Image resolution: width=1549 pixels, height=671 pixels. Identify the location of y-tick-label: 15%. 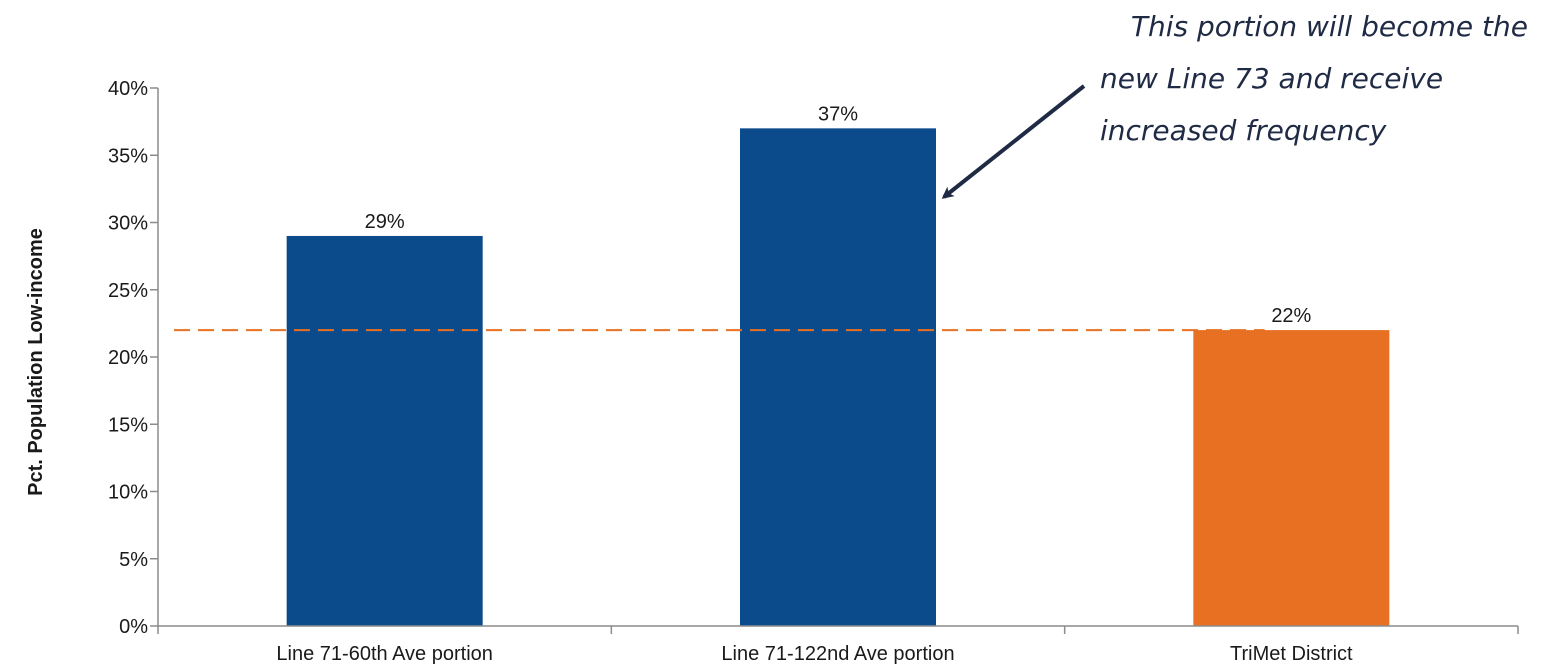
(128, 425).